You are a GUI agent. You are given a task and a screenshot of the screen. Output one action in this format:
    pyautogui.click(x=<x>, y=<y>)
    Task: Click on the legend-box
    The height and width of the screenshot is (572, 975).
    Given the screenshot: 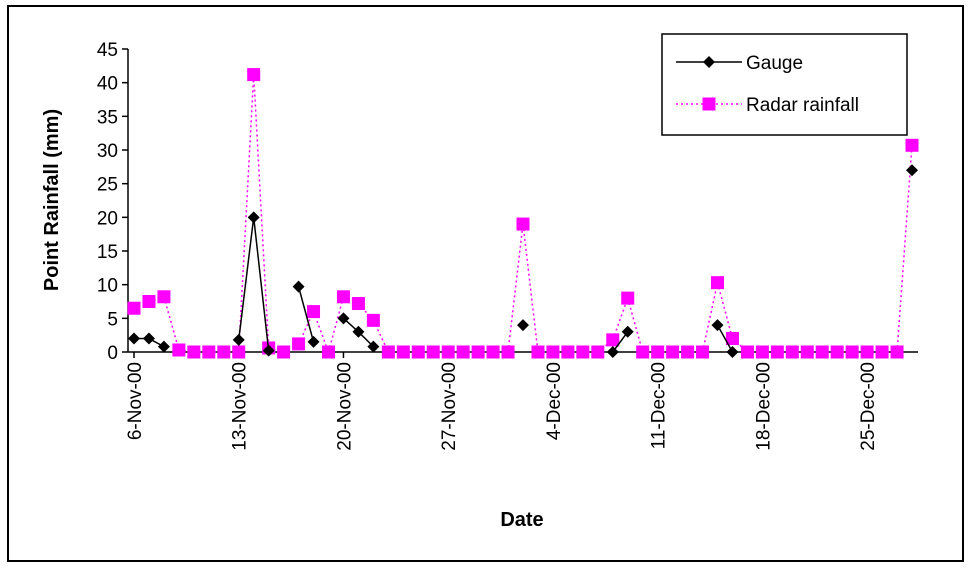 What is the action you would take?
    pyautogui.click(x=784, y=84)
    